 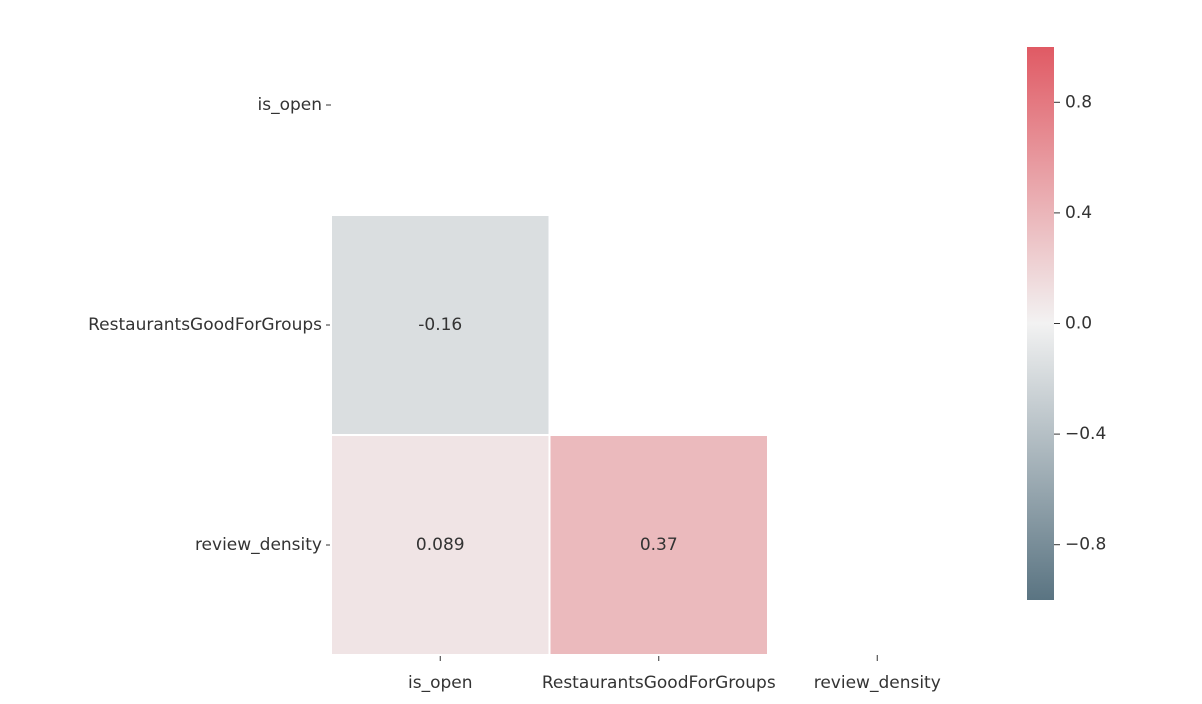 I want to click on y-tick-label: is_open, so click(x=289, y=105).